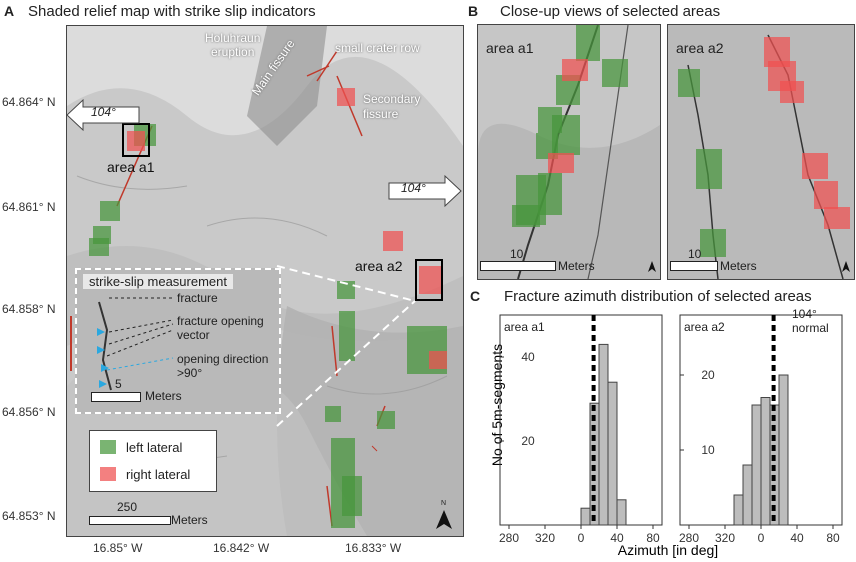 The image size is (856, 562). I want to click on secondary-fissure-label: Secondary fissure, so click(392, 106).